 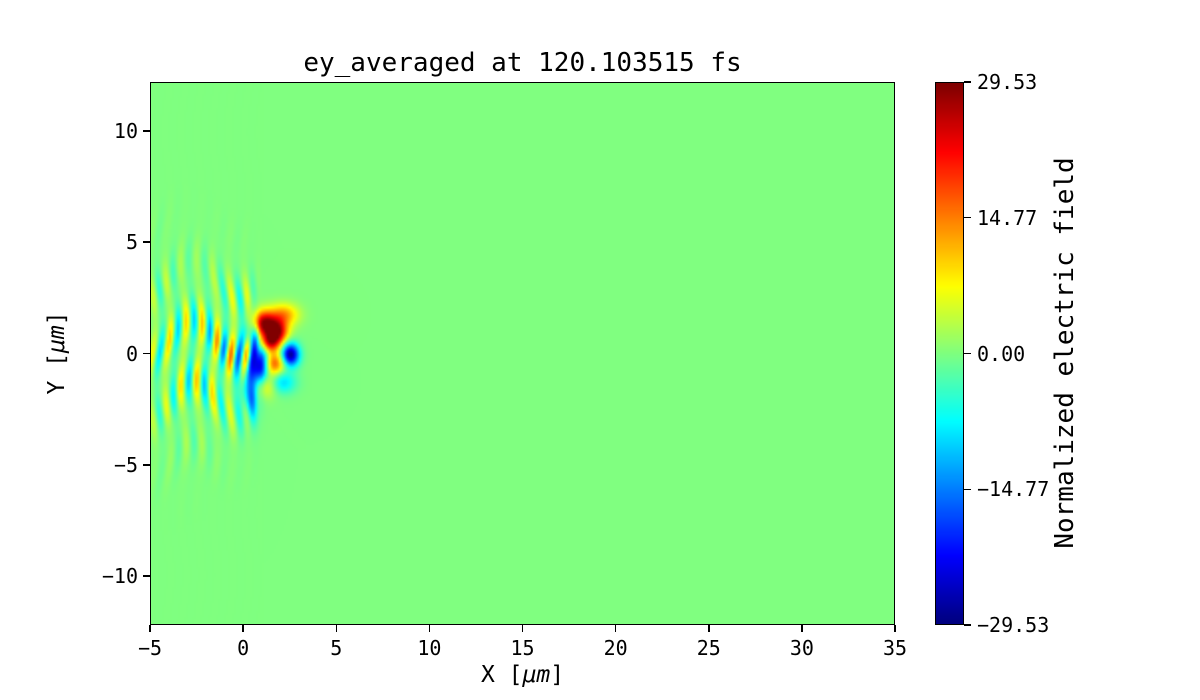 I want to click on x-tick-label: 15, so click(x=522, y=648).